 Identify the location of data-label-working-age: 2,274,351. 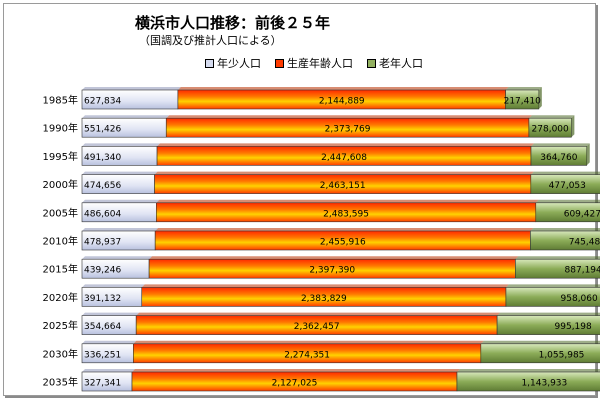
(307, 355).